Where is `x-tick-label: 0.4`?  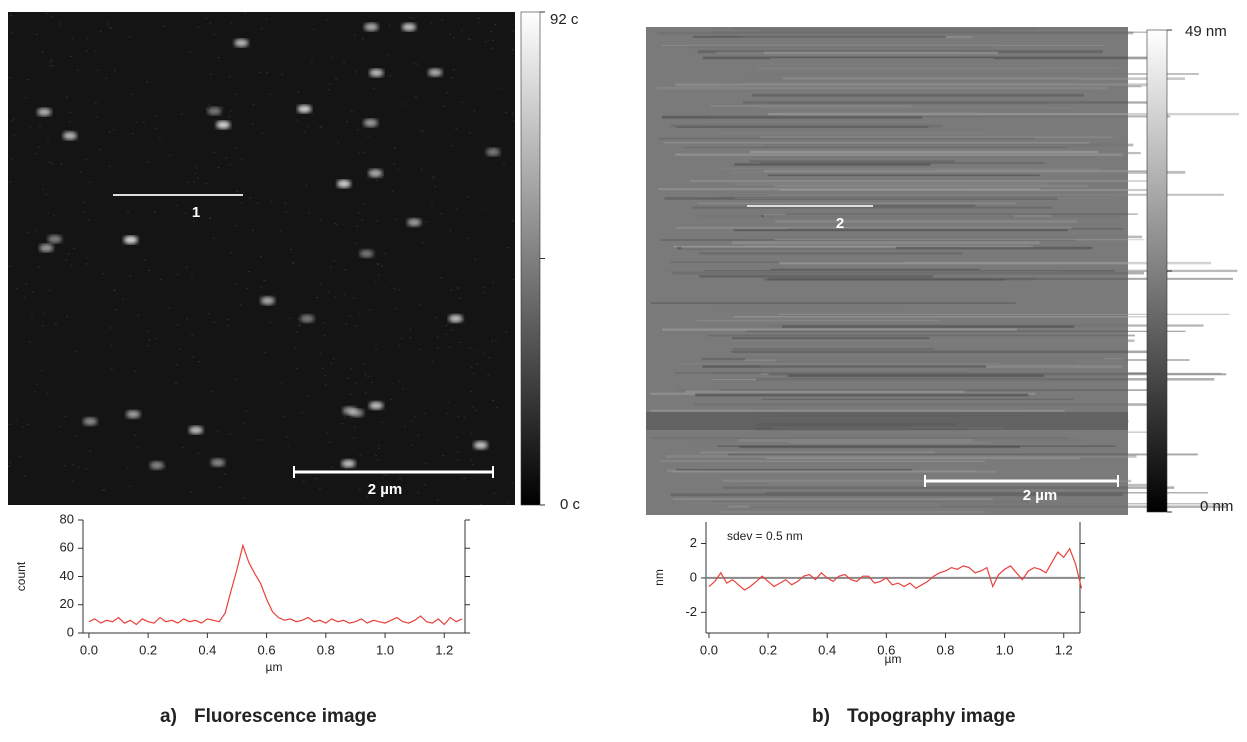
x-tick-label: 0.4 is located at coordinates (827, 649).